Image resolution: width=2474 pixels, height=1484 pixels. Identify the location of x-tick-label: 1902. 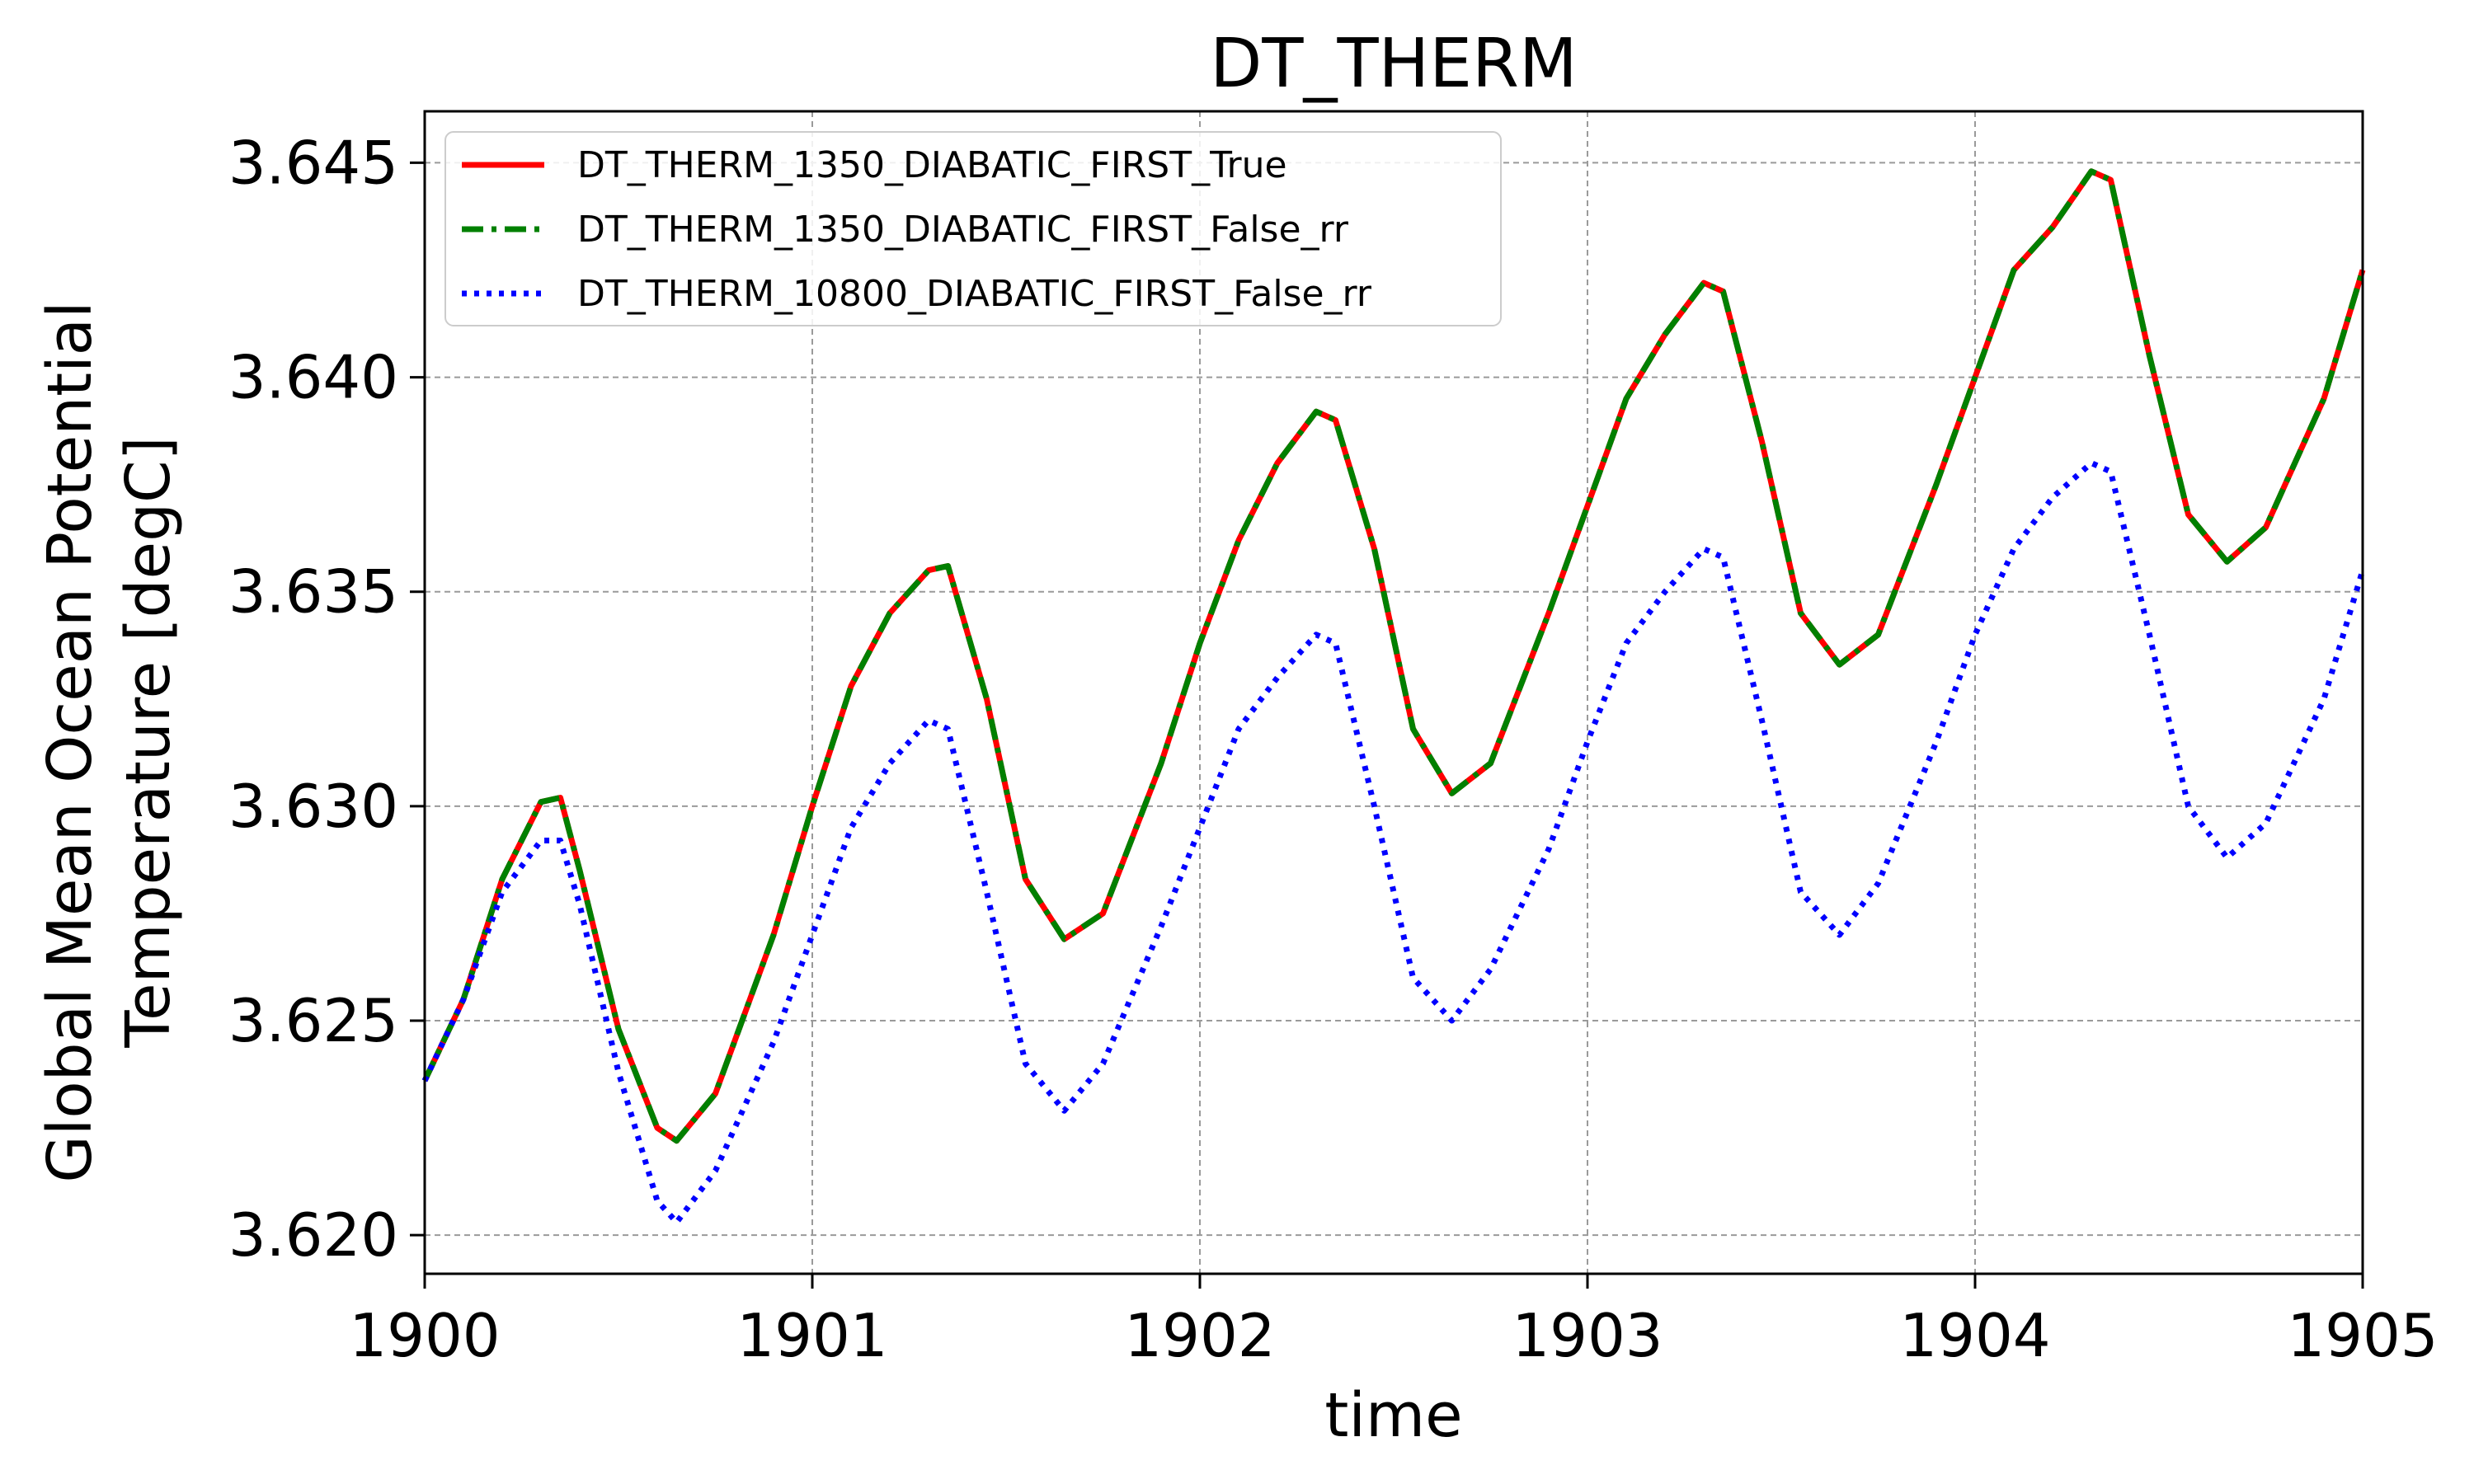
(1199, 1335).